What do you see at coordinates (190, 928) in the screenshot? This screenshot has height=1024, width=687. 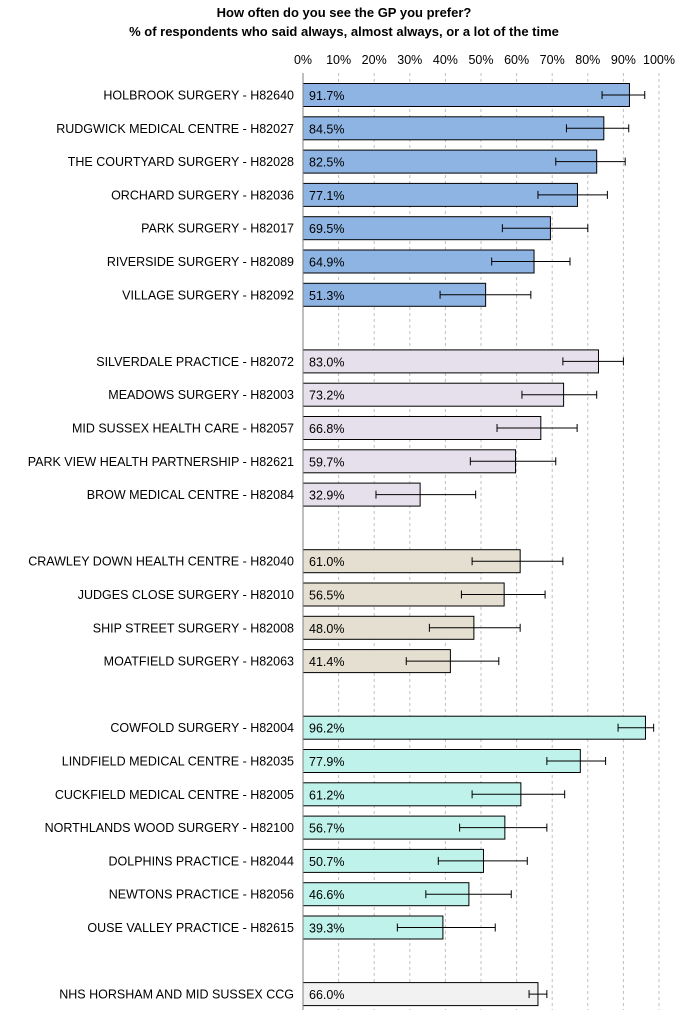 I see `category-label: OUSE VALLEY PRACTICE - H82615` at bounding box center [190, 928].